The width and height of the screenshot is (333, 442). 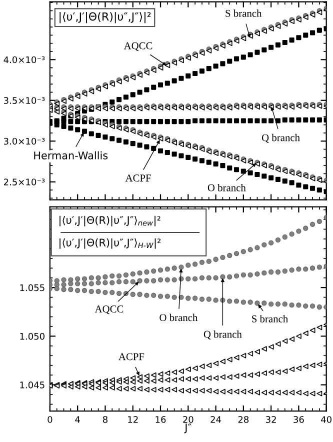 I want to click on x-tick-label: 16, so click(x=161, y=419).